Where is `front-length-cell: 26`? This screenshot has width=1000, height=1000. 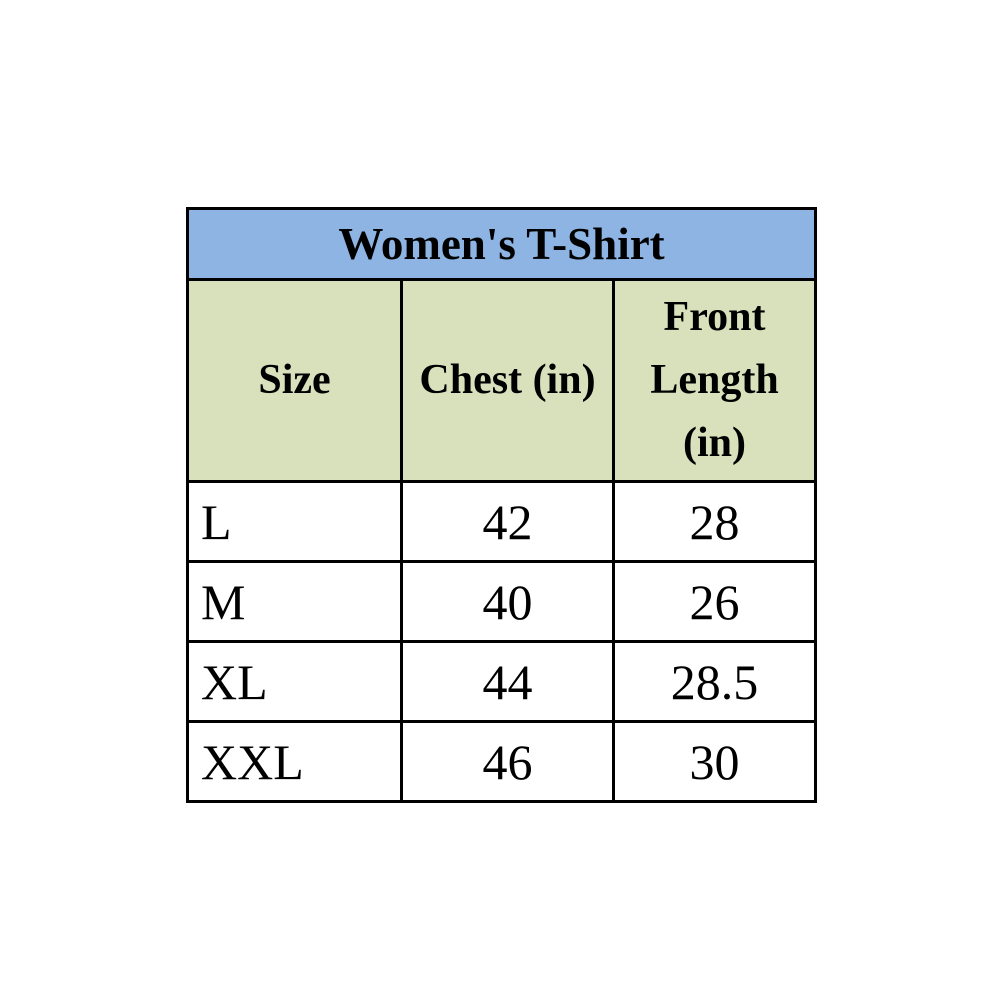 front-length-cell: 26 is located at coordinates (714, 601).